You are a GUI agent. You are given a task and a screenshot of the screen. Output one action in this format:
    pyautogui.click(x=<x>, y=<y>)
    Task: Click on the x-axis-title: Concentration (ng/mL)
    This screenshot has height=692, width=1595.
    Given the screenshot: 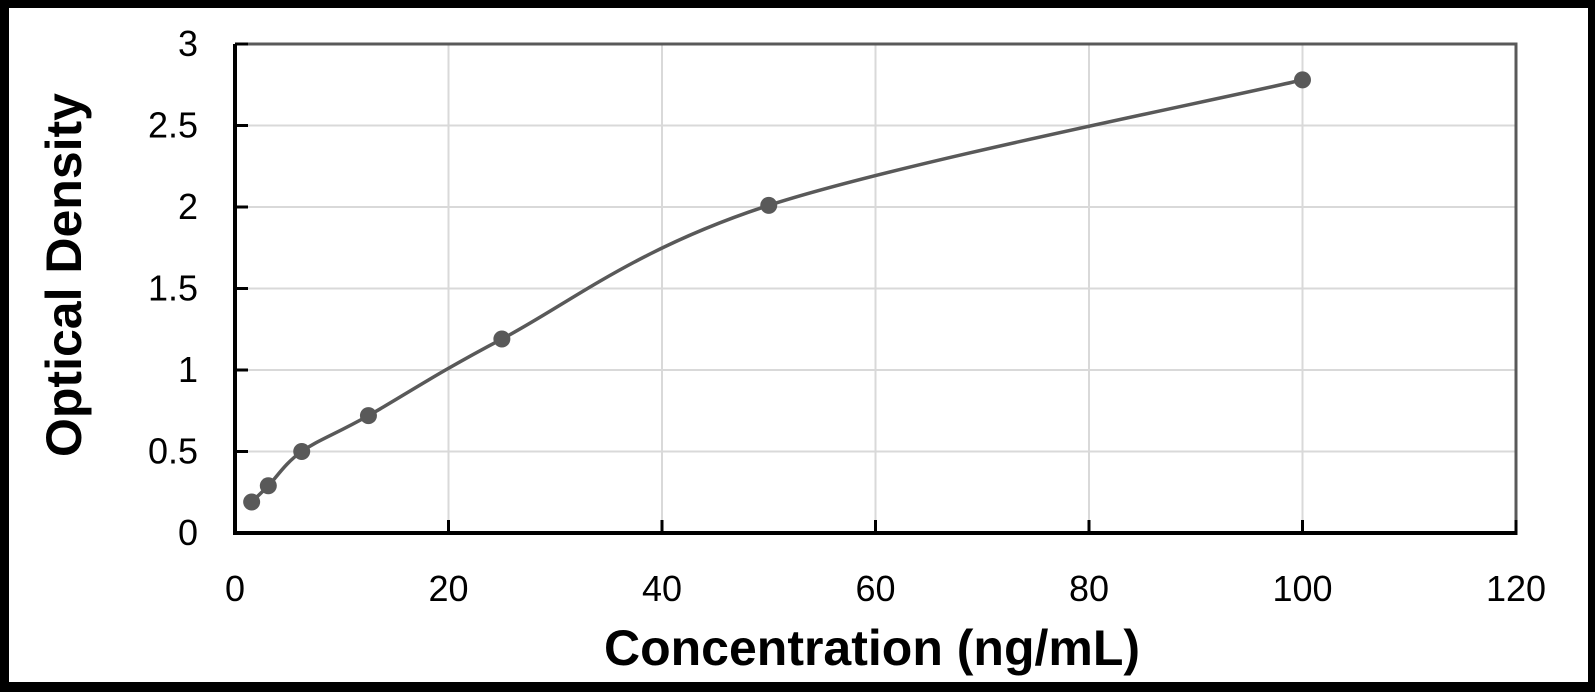 What is the action you would take?
    pyautogui.click(x=872, y=648)
    